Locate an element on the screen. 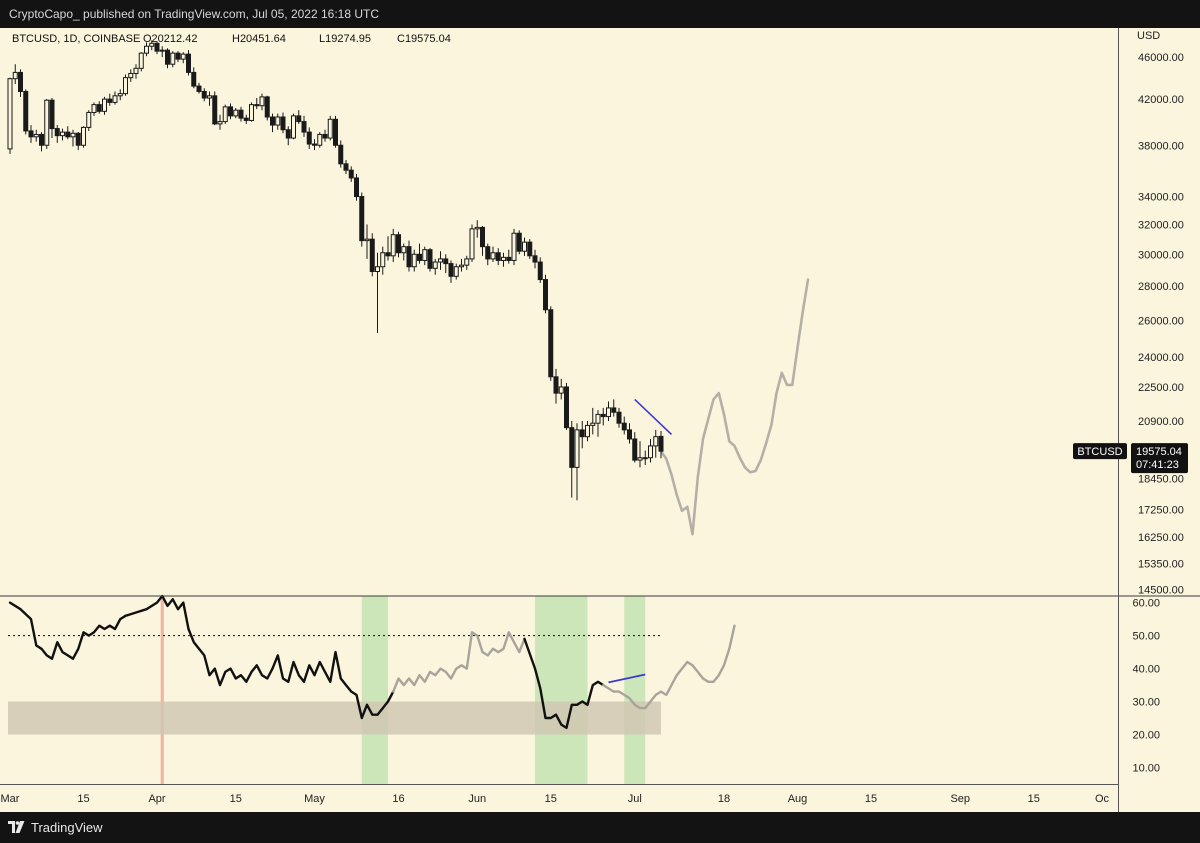  time-scale-background is located at coordinates (559, 798).